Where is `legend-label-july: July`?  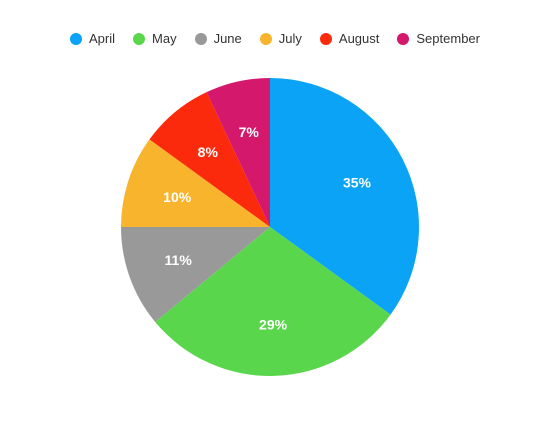 legend-label-july: July is located at coordinates (290, 38).